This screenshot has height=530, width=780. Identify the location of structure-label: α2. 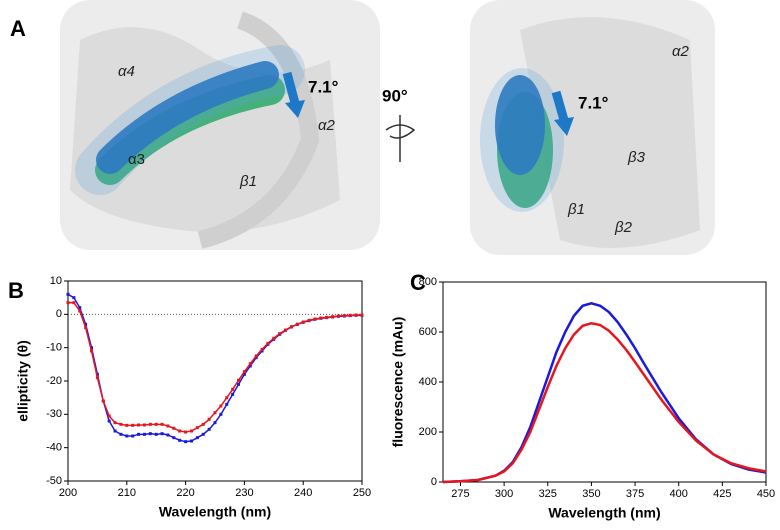
(327, 125).